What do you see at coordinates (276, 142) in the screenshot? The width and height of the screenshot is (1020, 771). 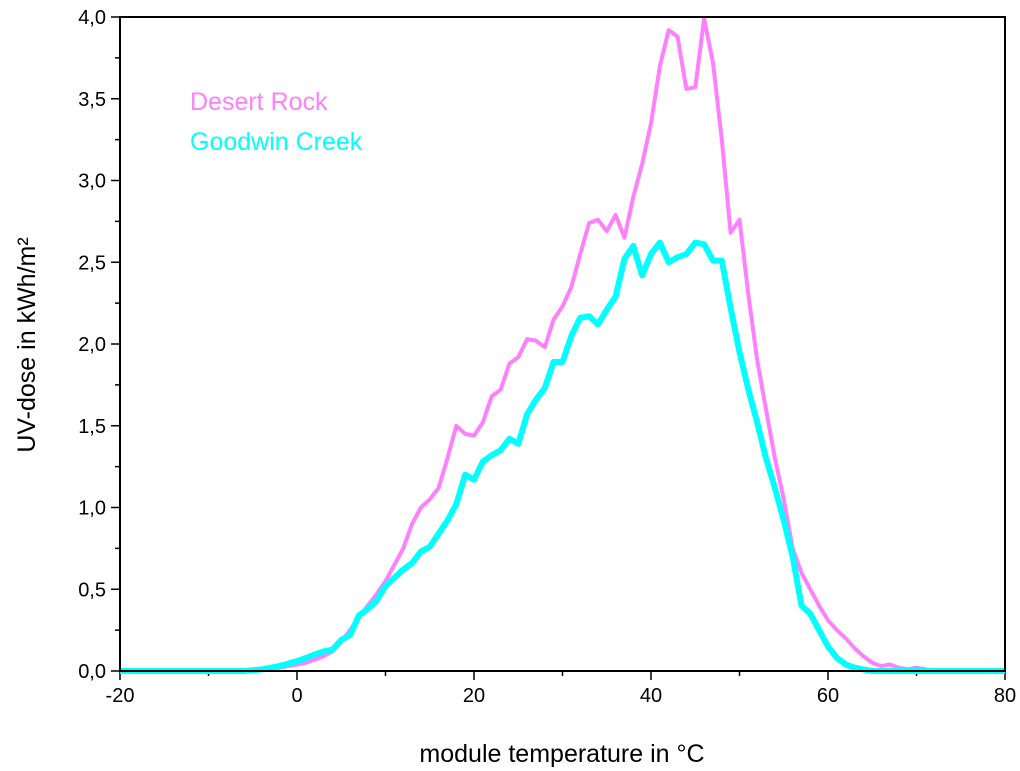 I see `legend-entry-goodwin-creek: Goodwin Creek` at bounding box center [276, 142].